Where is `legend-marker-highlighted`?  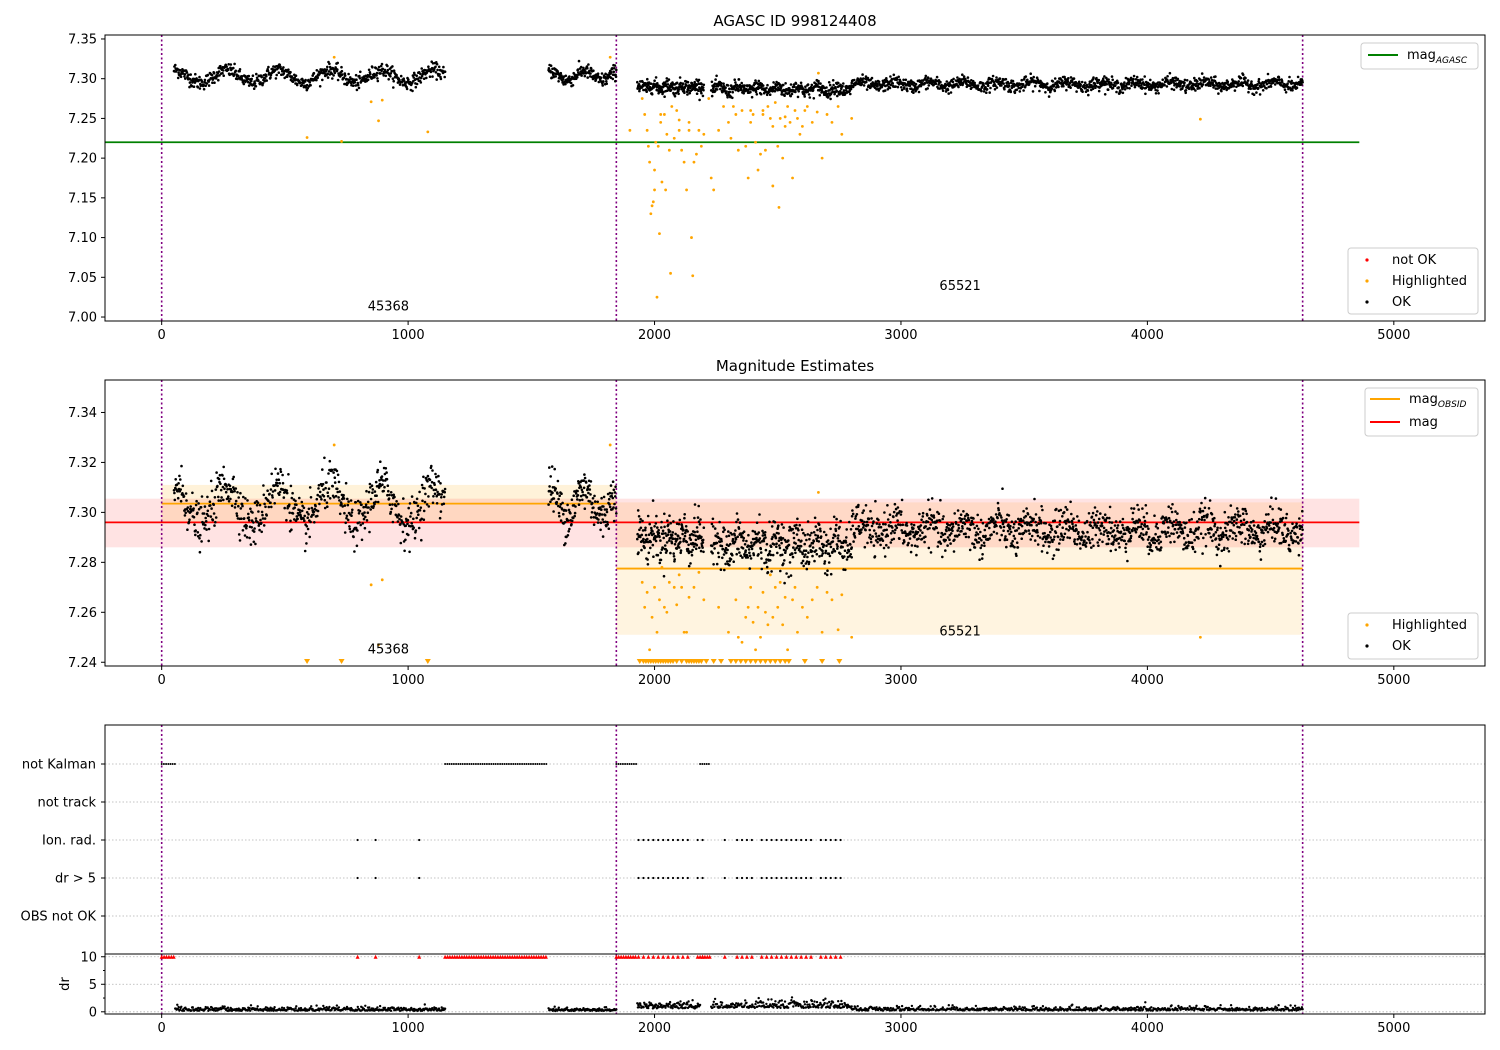
legend-marker-highlighted is located at coordinates (1367, 281).